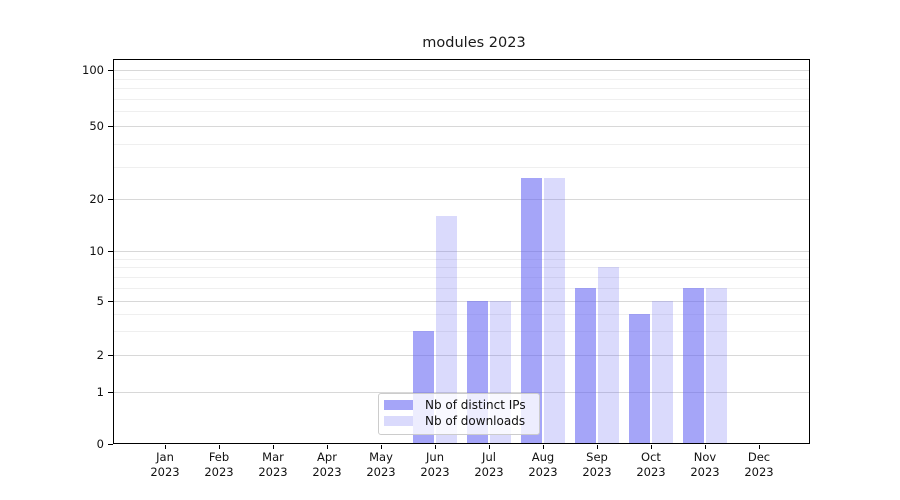 The width and height of the screenshot is (900, 500). What do you see at coordinates (327, 457) in the screenshot?
I see `x-tick-month: Apr` at bounding box center [327, 457].